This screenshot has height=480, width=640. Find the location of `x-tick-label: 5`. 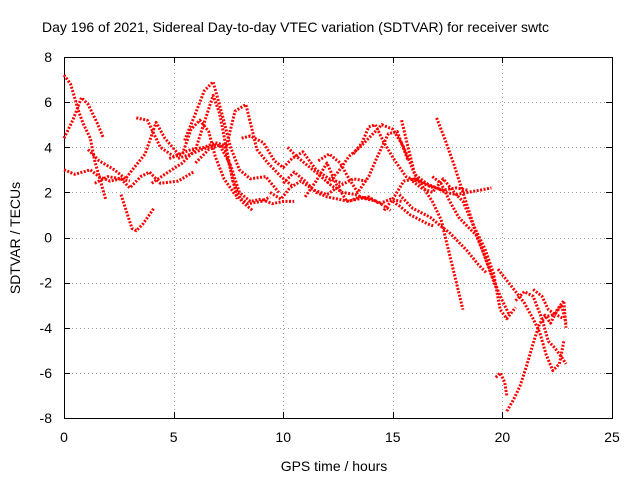

x-tick-label: 5 is located at coordinates (174, 437).